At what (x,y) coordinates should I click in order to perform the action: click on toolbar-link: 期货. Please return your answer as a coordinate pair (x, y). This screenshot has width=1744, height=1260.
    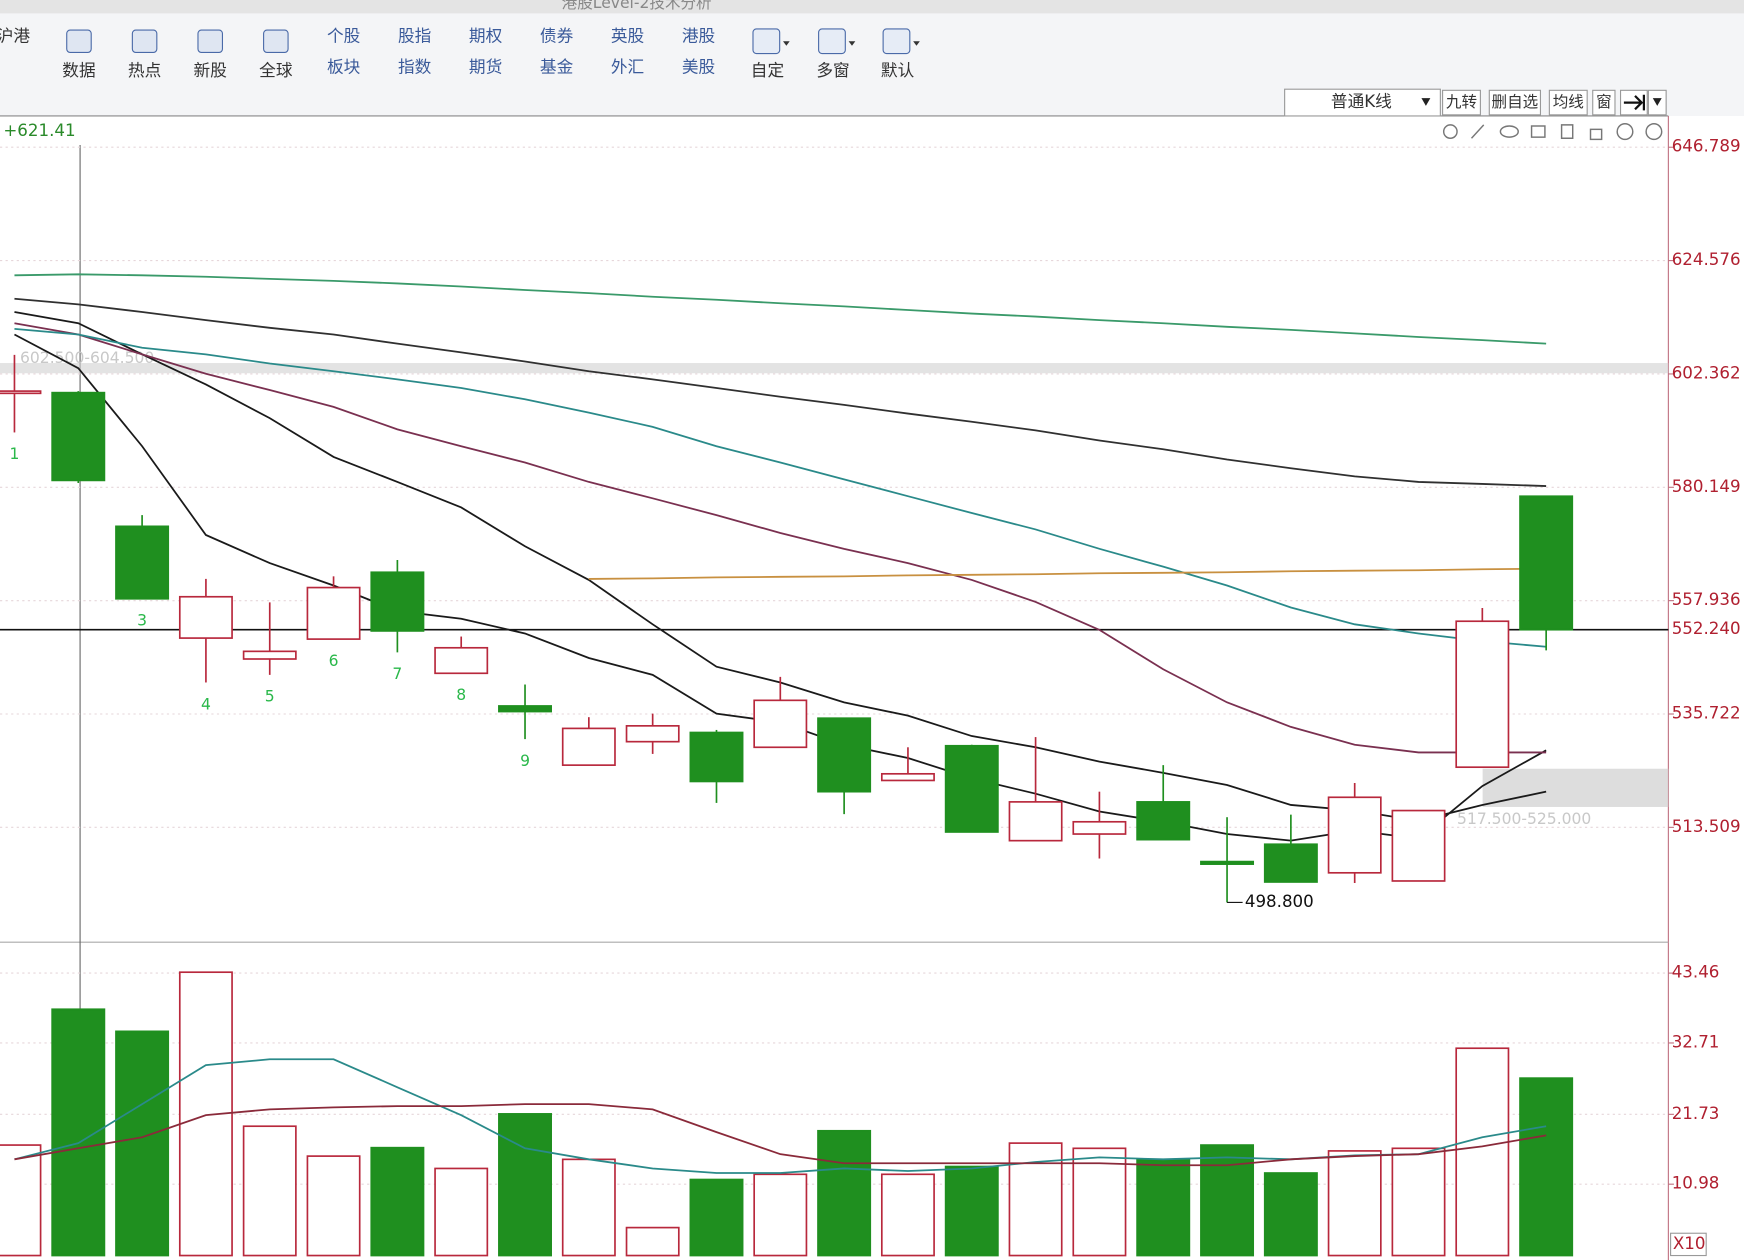
    Looking at the image, I should click on (485, 67).